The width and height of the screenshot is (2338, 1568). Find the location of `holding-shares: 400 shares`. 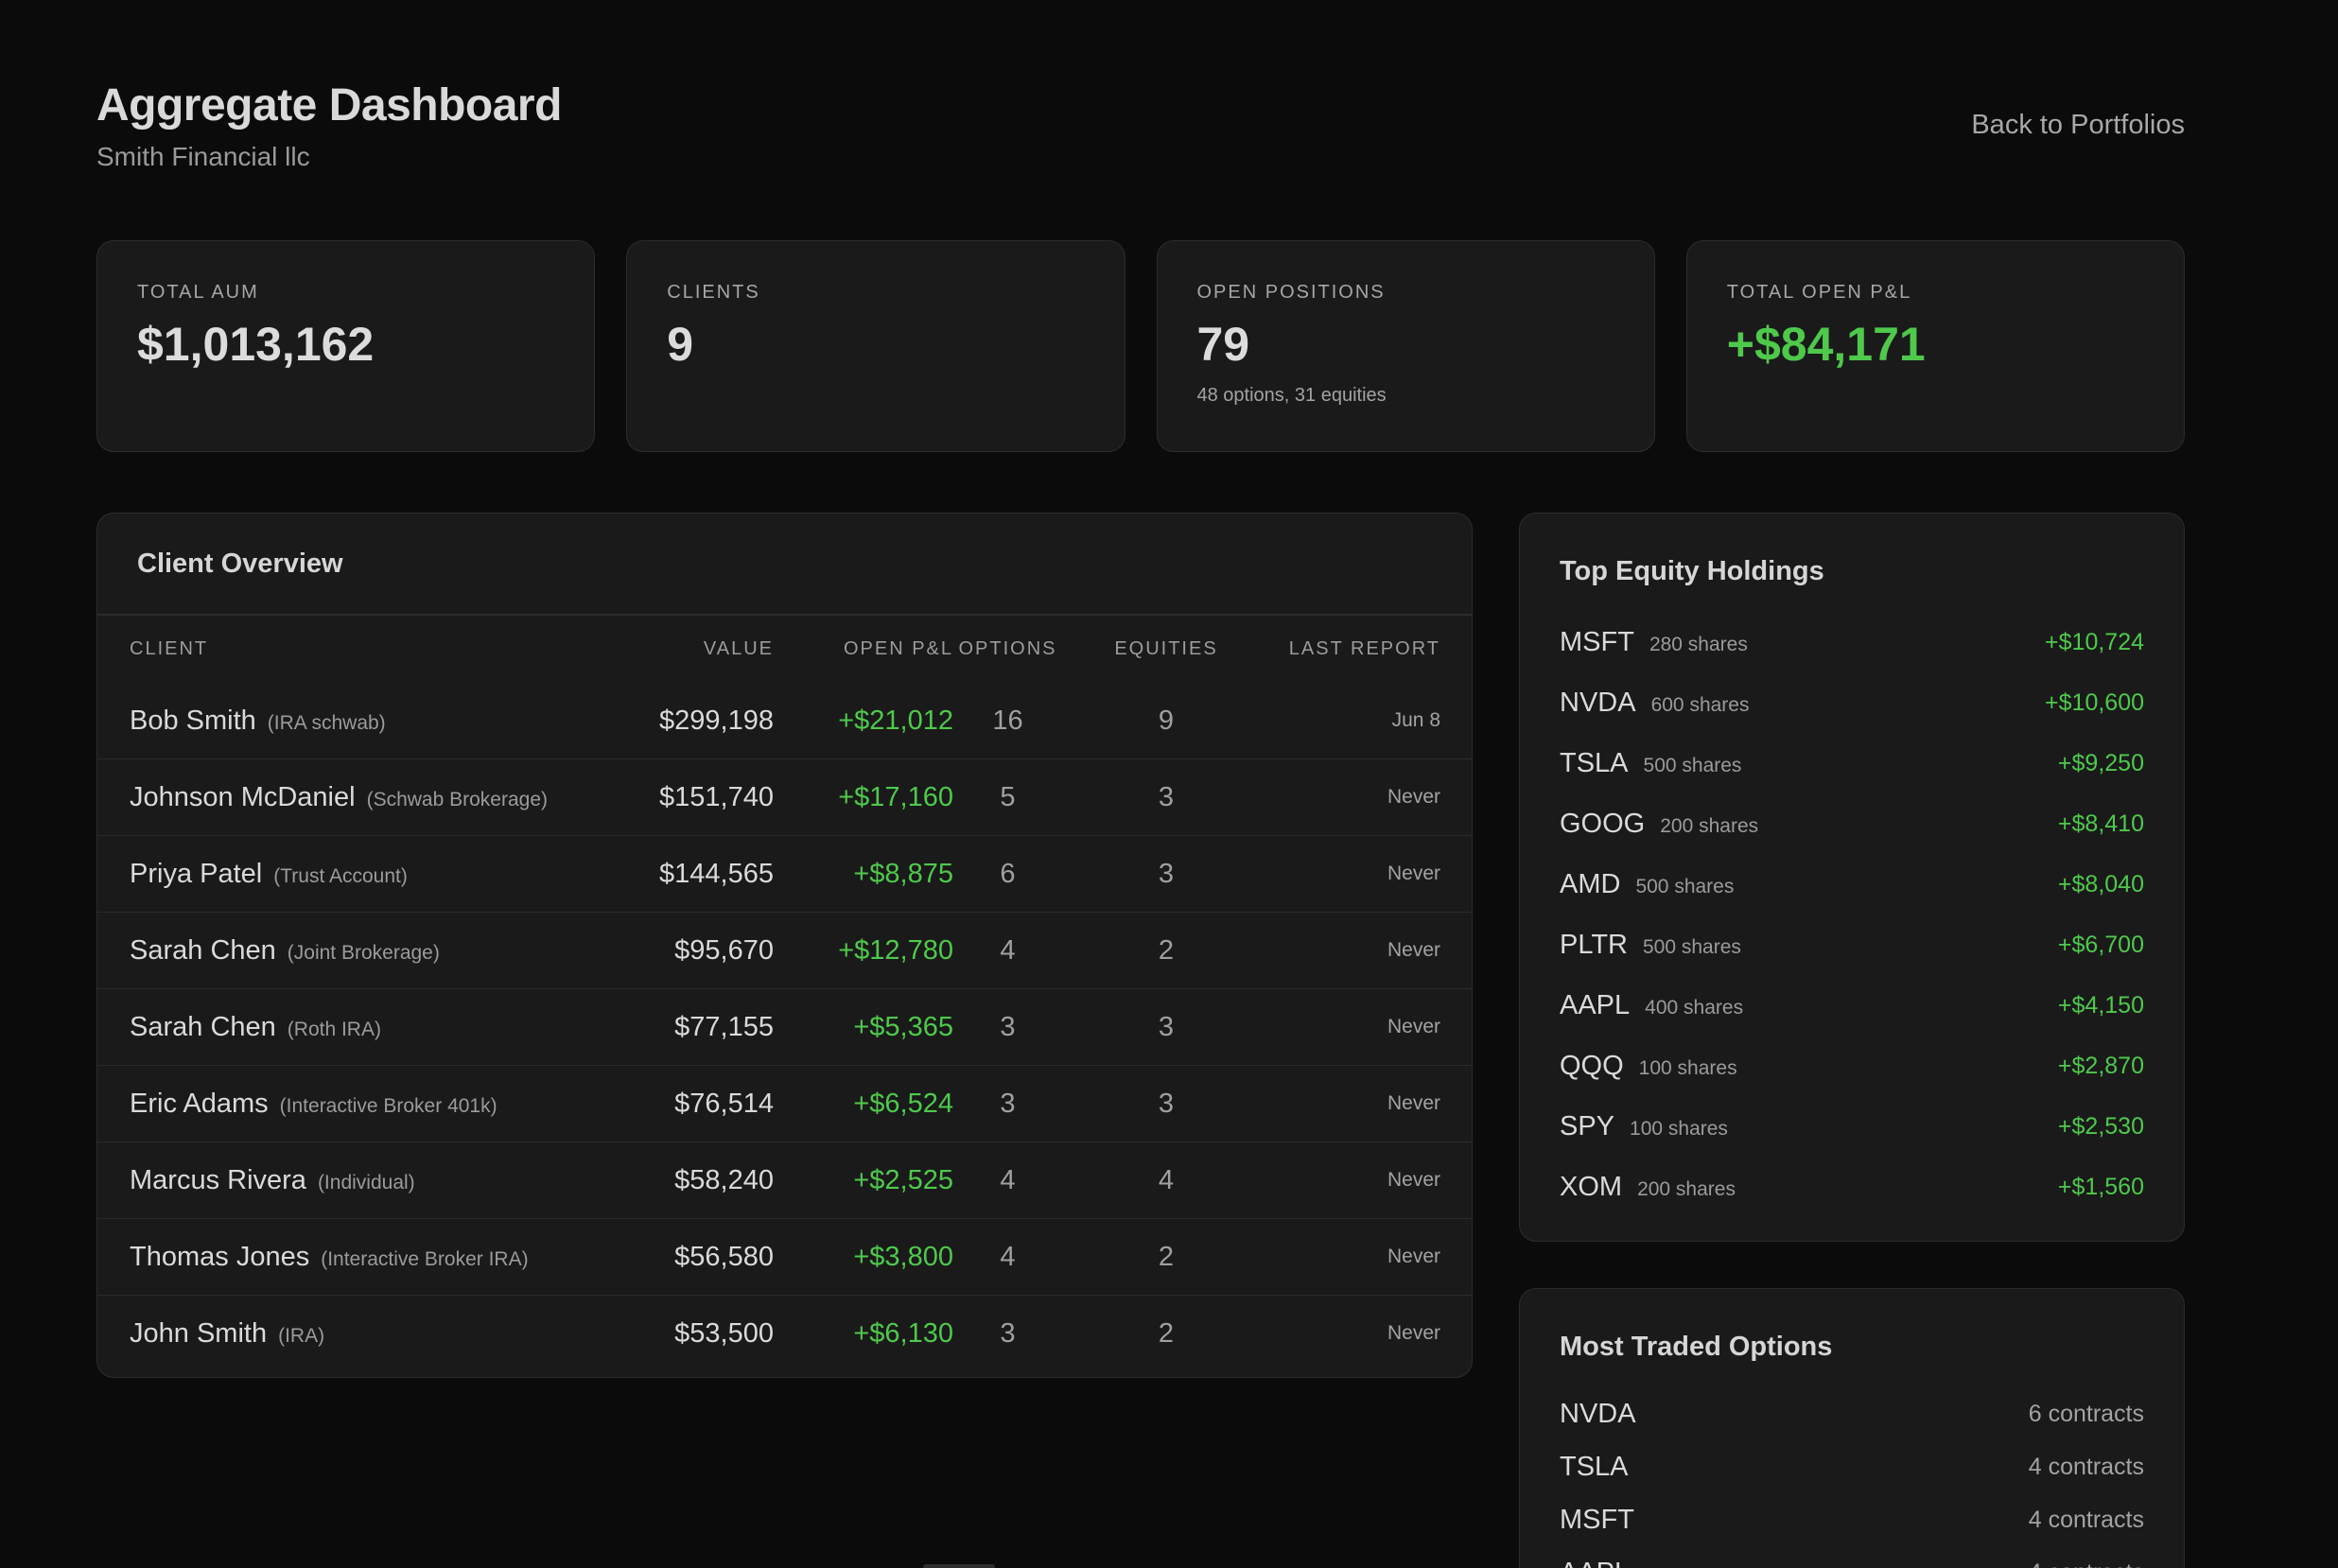

holding-shares: 400 shares is located at coordinates (1694, 1008).